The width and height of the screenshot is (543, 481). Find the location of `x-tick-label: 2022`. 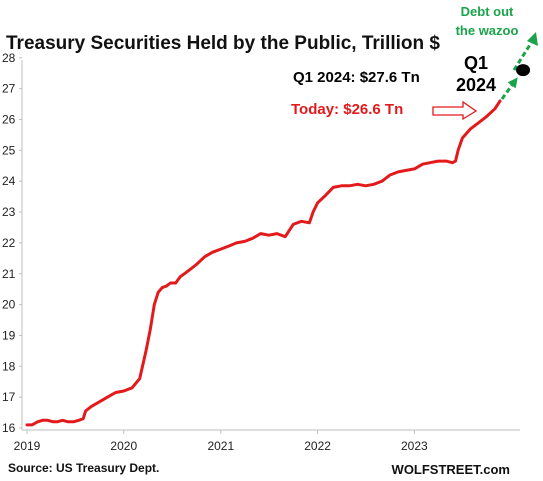

x-tick-label: 2022 is located at coordinates (317, 446).